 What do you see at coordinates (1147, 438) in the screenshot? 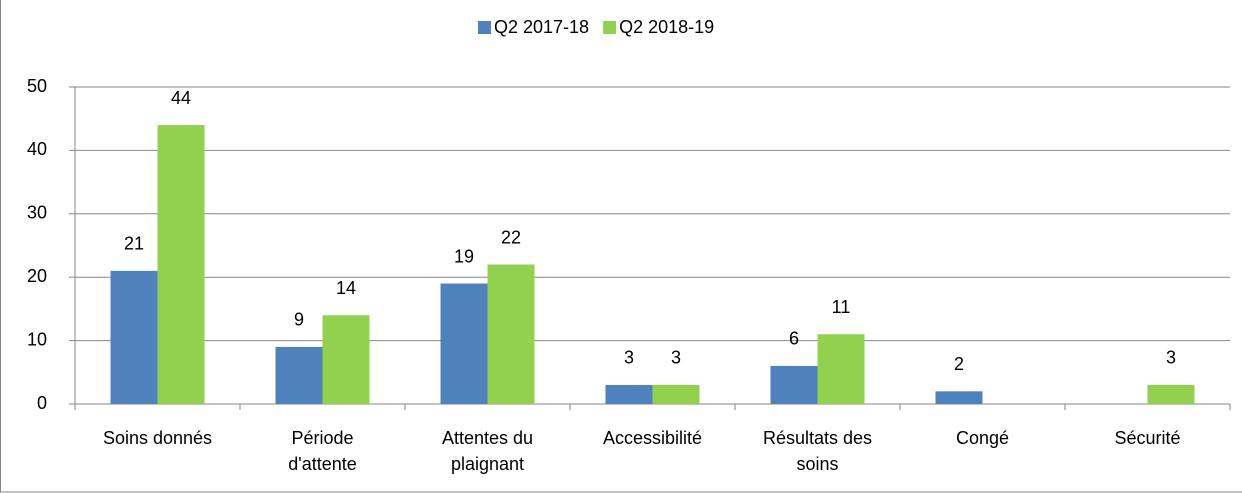
I see `x-tick-label: Sécurité` at bounding box center [1147, 438].